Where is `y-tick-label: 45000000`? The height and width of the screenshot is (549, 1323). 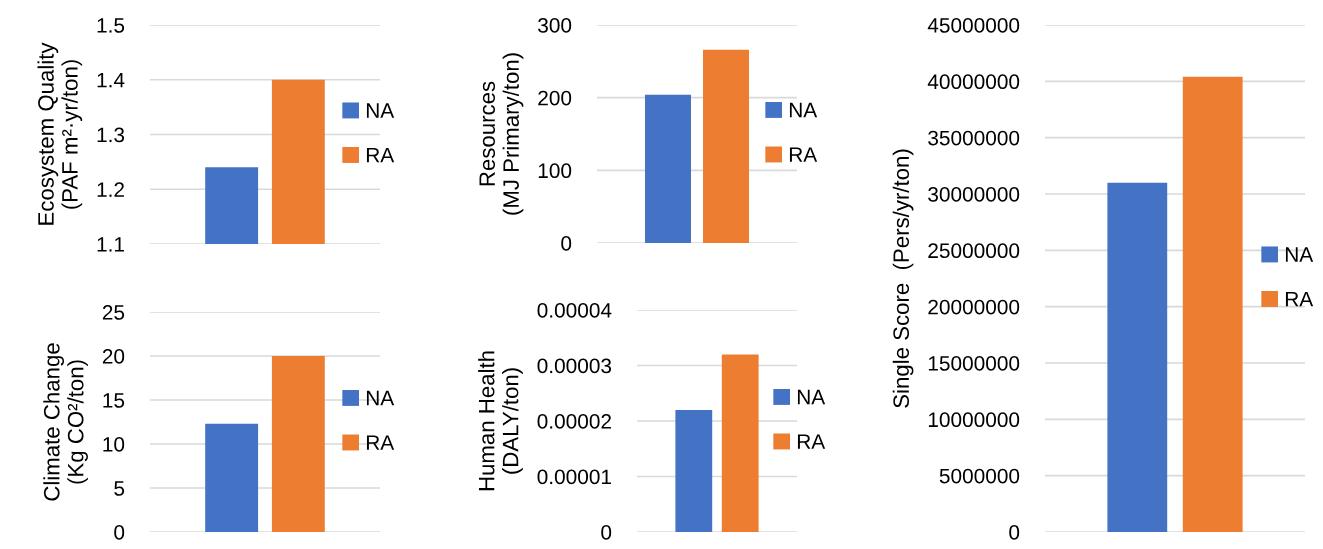 y-tick-label: 45000000 is located at coordinates (973, 25).